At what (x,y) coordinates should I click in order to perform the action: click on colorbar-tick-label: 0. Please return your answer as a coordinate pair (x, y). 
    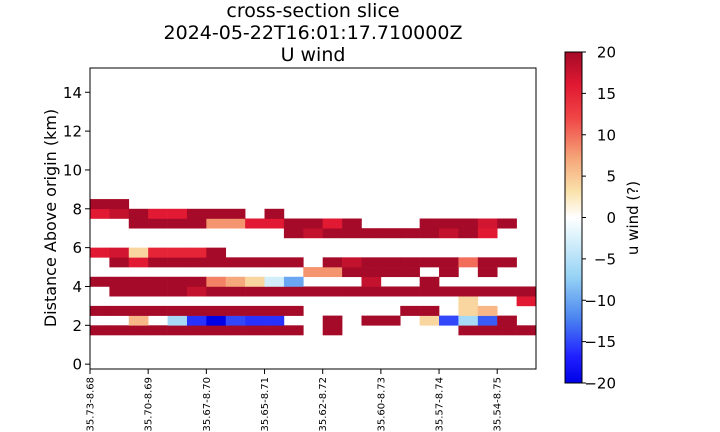
    Looking at the image, I should click on (611, 218).